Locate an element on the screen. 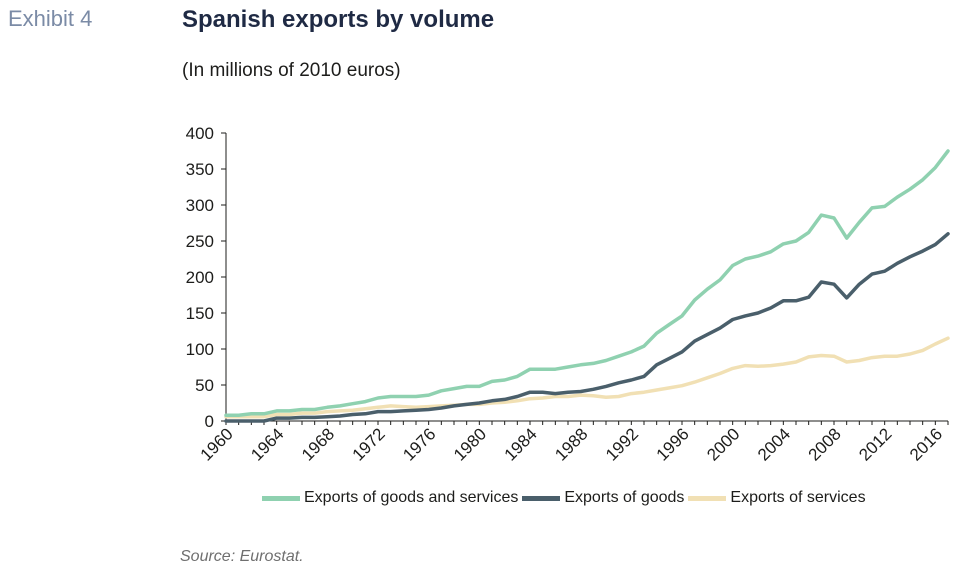 Image resolution: width=969 pixels, height=576 pixels. legend-item-goods-and-services: Exports of goods and services is located at coordinates (390, 498).